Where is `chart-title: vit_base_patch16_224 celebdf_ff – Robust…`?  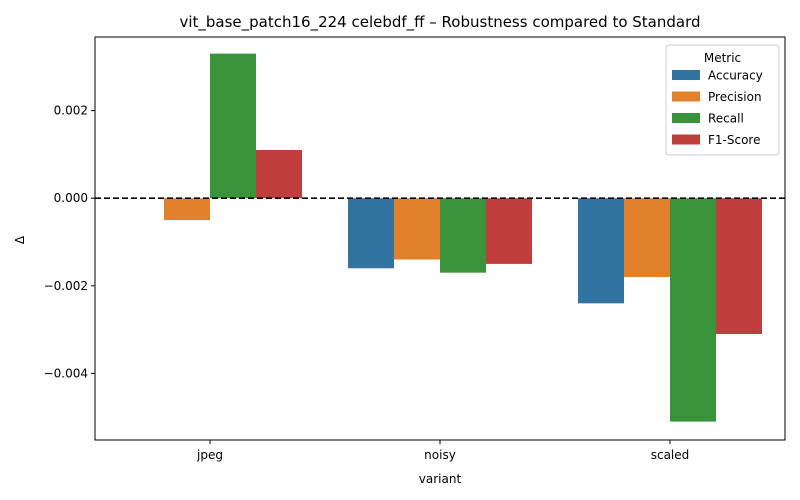
chart-title: vit_base_patch16_224 celebdf_ff – Robust… is located at coordinates (439, 22).